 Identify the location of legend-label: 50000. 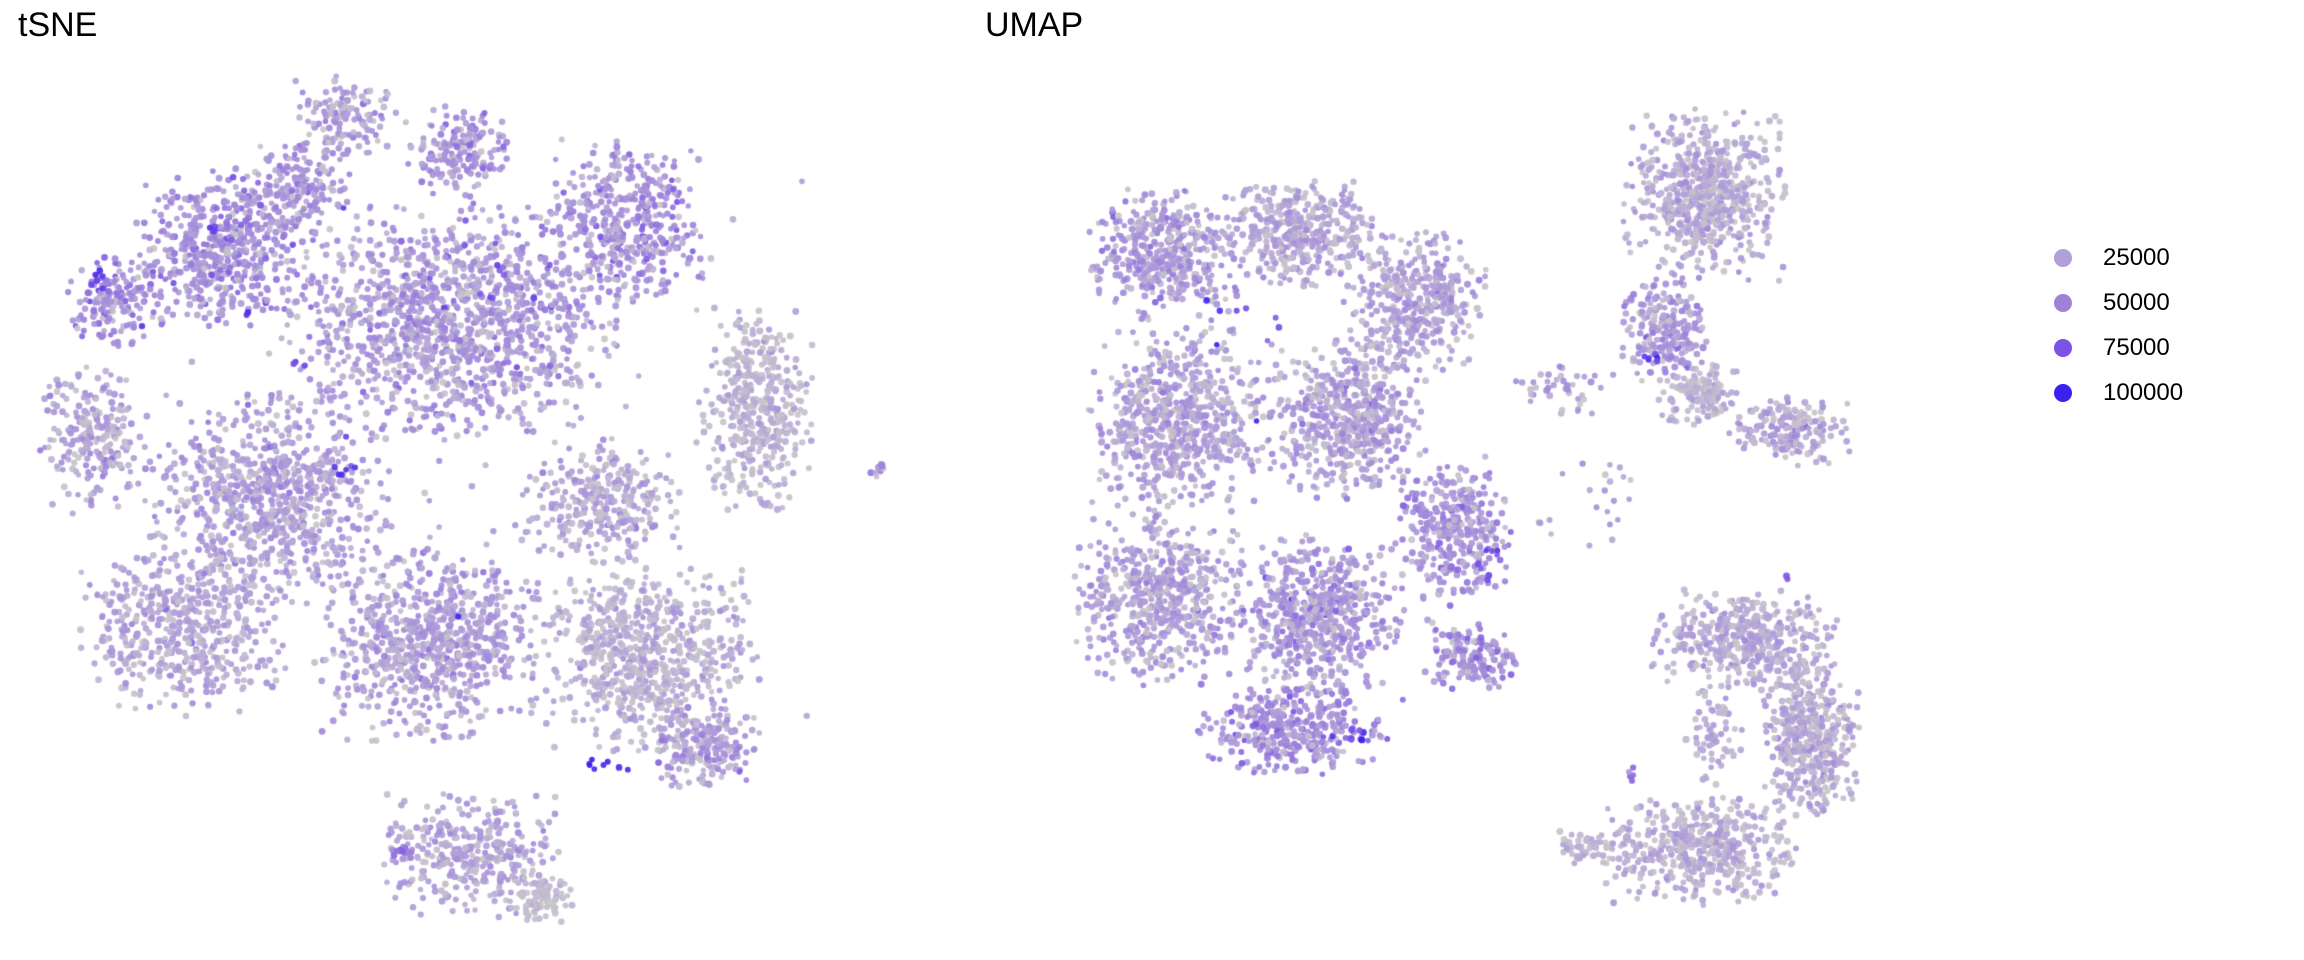
(2136, 302).